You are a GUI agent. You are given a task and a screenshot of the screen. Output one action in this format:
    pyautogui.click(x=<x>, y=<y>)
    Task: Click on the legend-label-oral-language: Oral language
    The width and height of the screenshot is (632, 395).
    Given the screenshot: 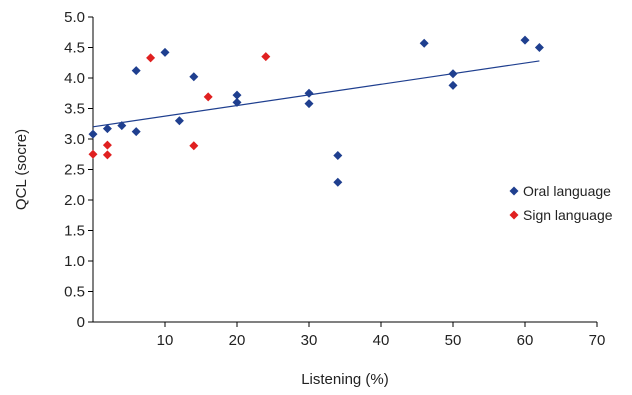 What is the action you would take?
    pyautogui.click(x=567, y=191)
    